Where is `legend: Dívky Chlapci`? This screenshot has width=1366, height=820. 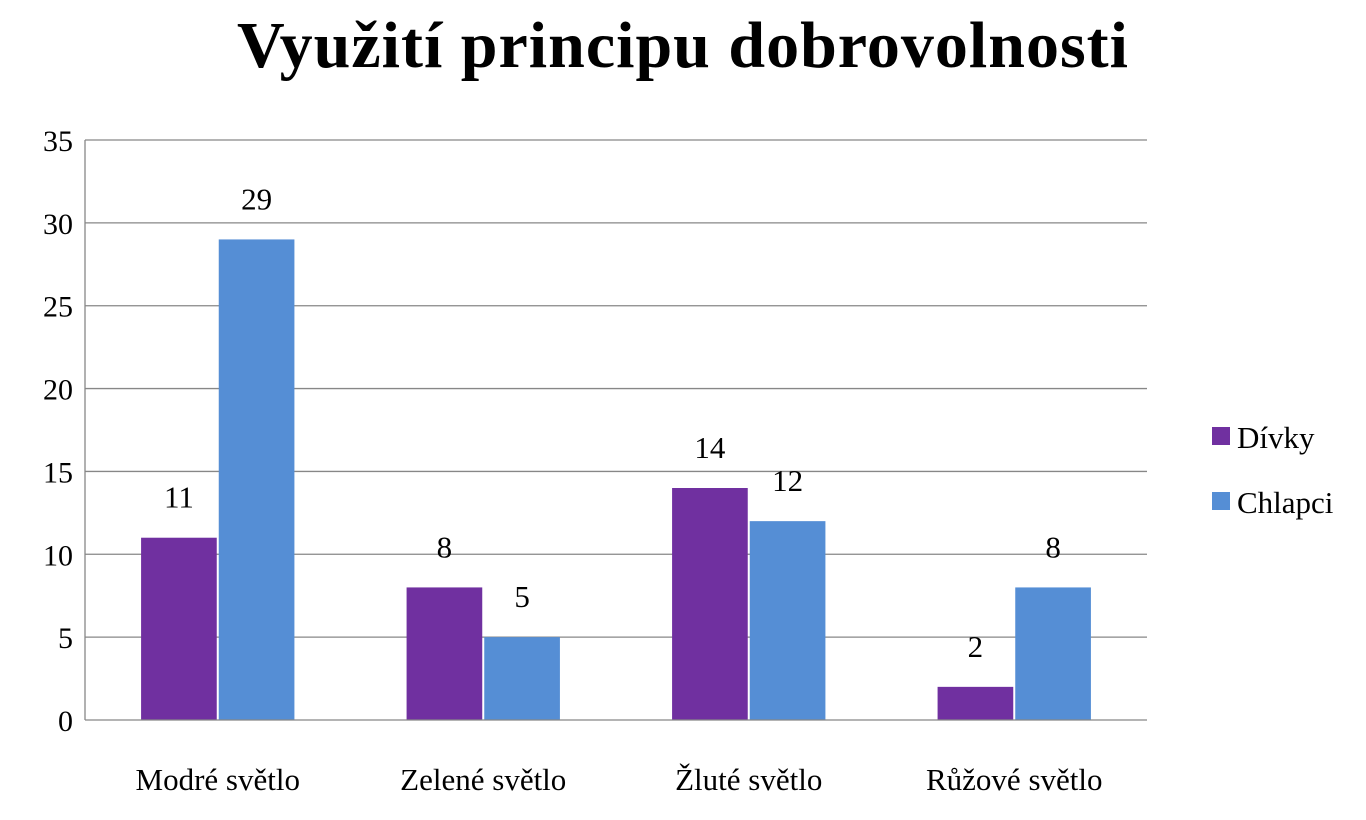
legend: Dívky Chlapci is located at coordinates (1273, 470).